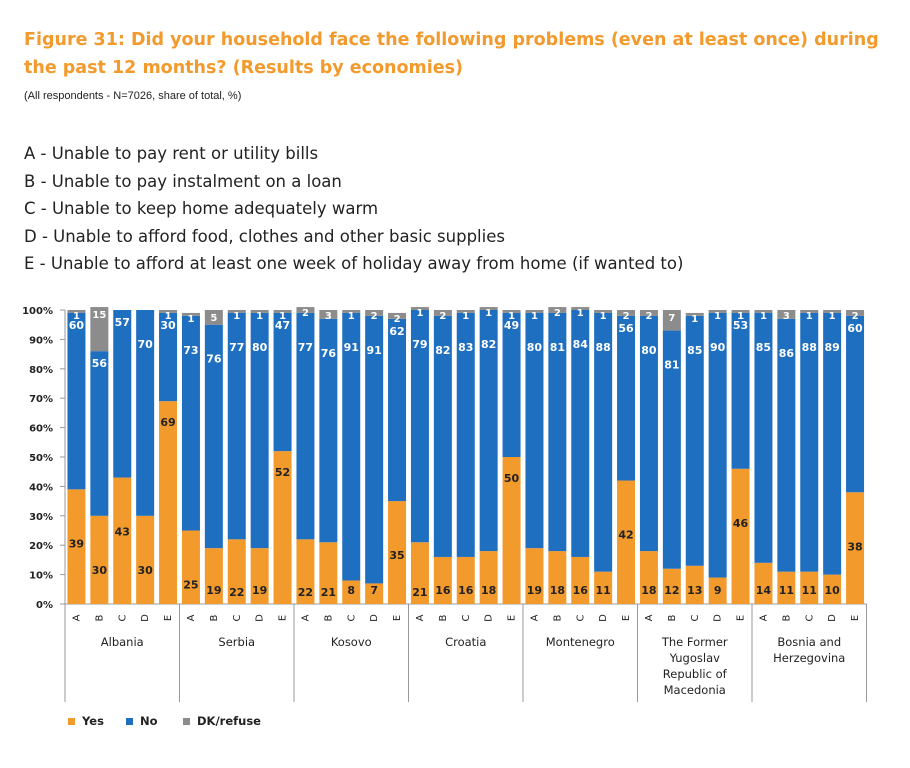  What do you see at coordinates (41, 340) in the screenshot?
I see `y-tick-label: 90%` at bounding box center [41, 340].